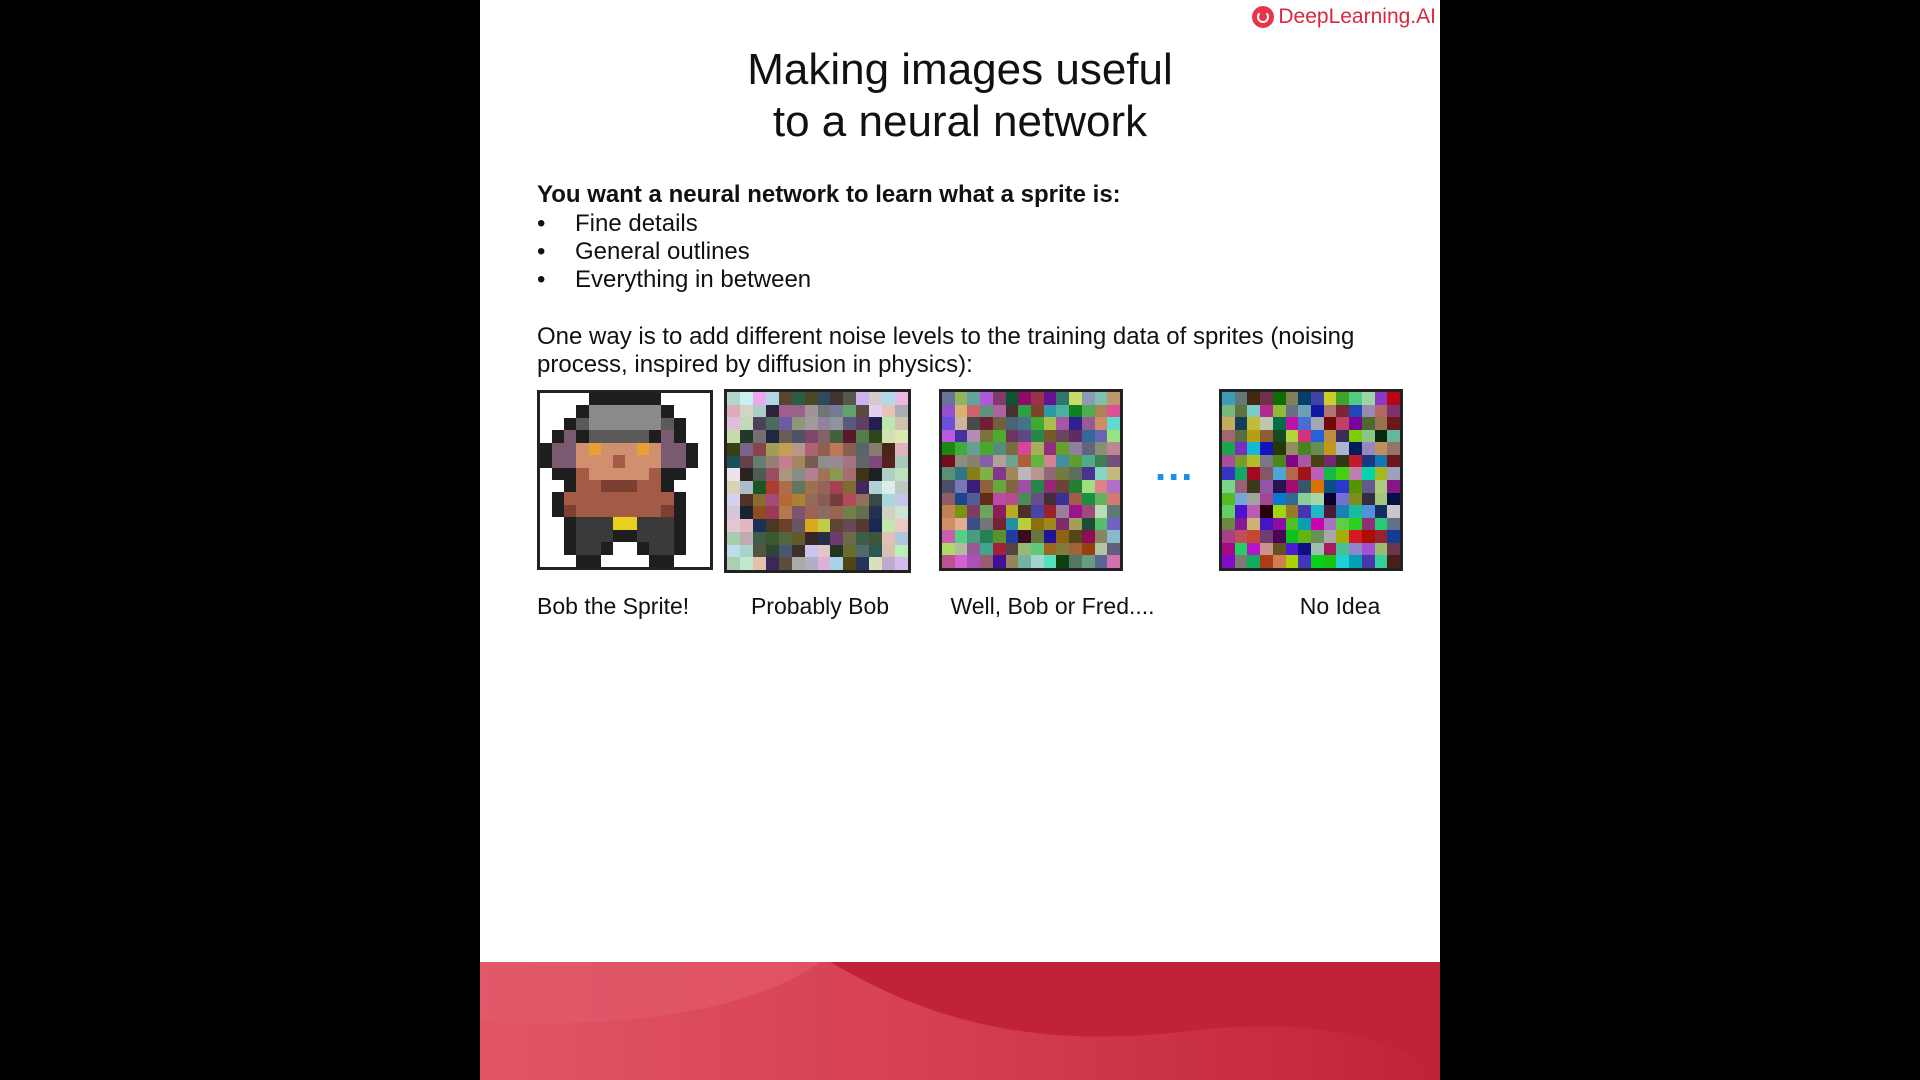  I want to click on bullet-item: Fine details, so click(674, 224).